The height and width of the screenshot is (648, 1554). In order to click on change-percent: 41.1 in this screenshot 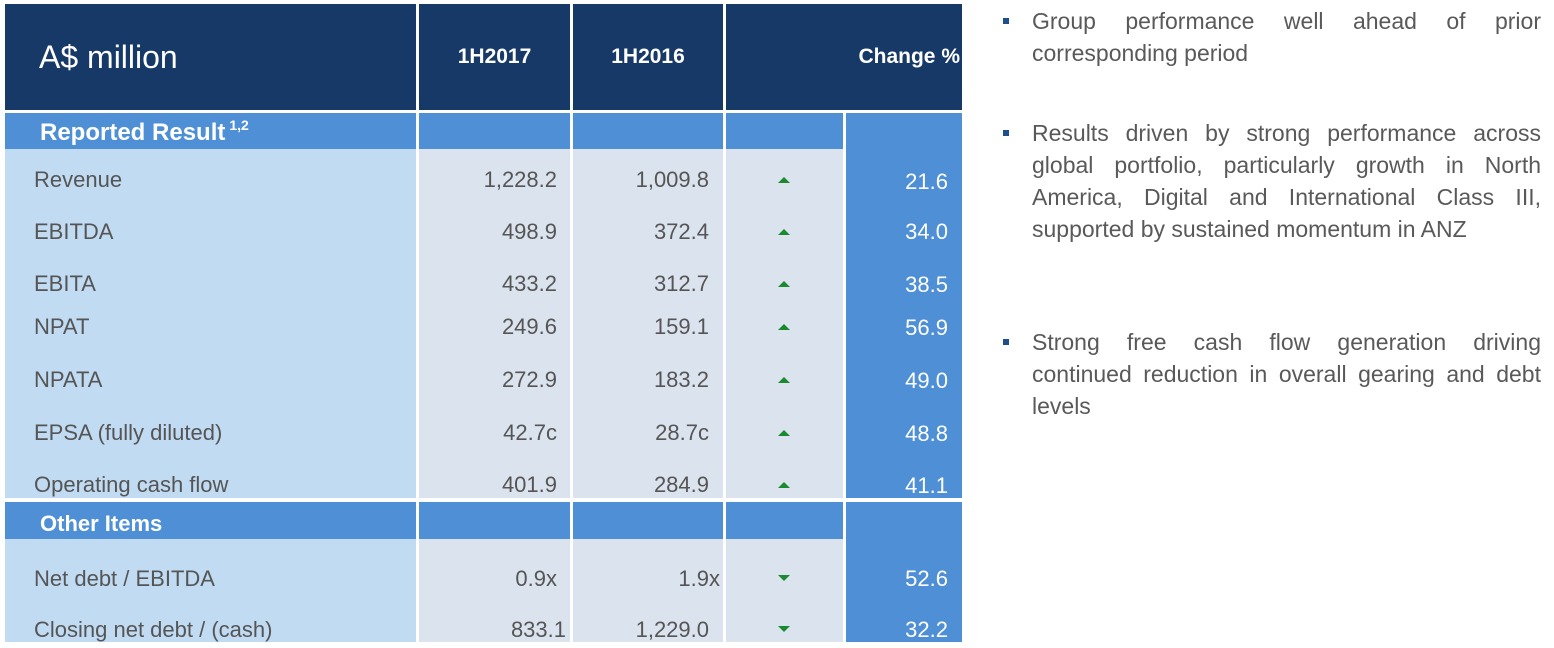, I will do `click(926, 485)`.